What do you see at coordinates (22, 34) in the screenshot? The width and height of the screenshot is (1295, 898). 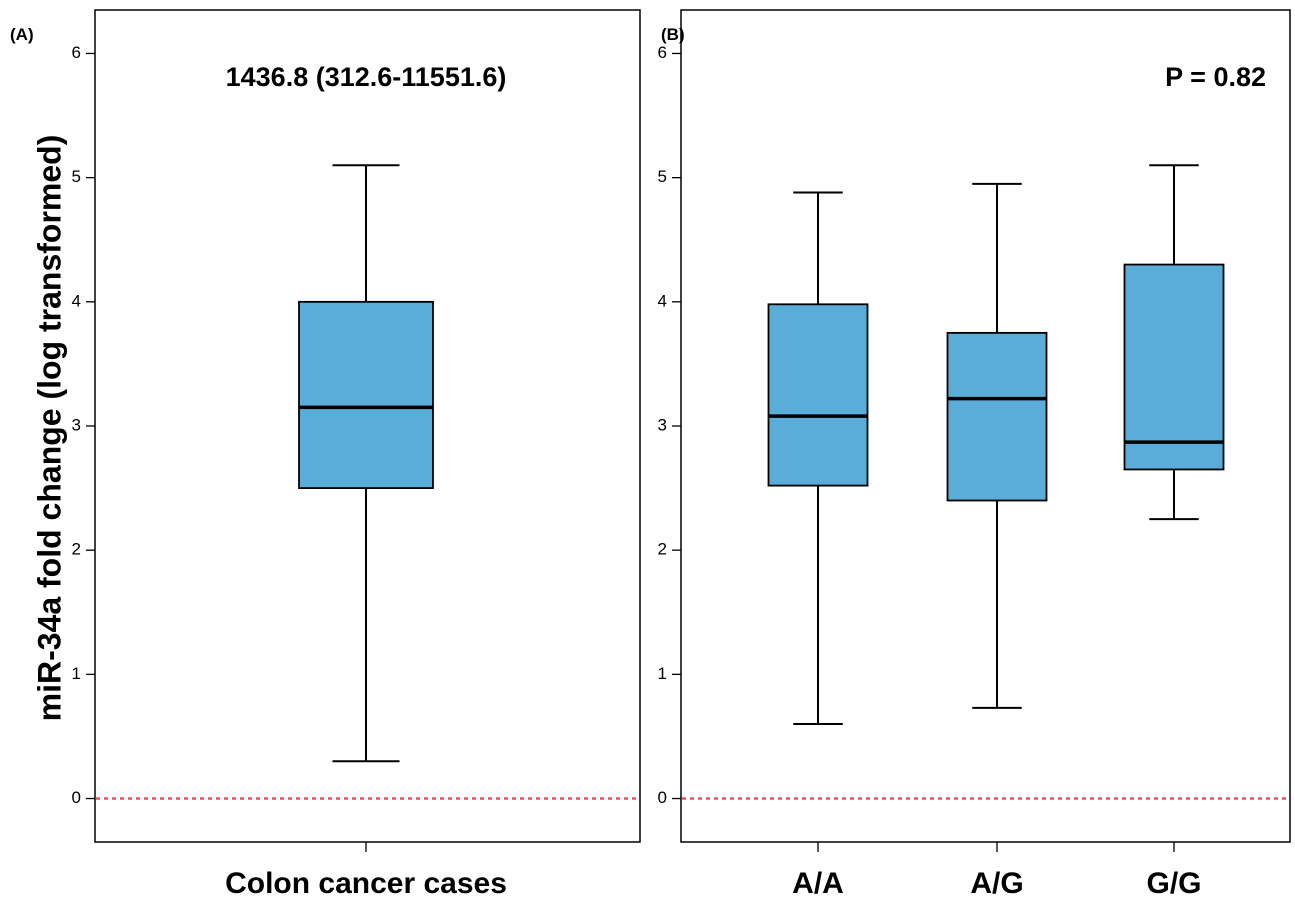 I see `panel-label: (A)` at bounding box center [22, 34].